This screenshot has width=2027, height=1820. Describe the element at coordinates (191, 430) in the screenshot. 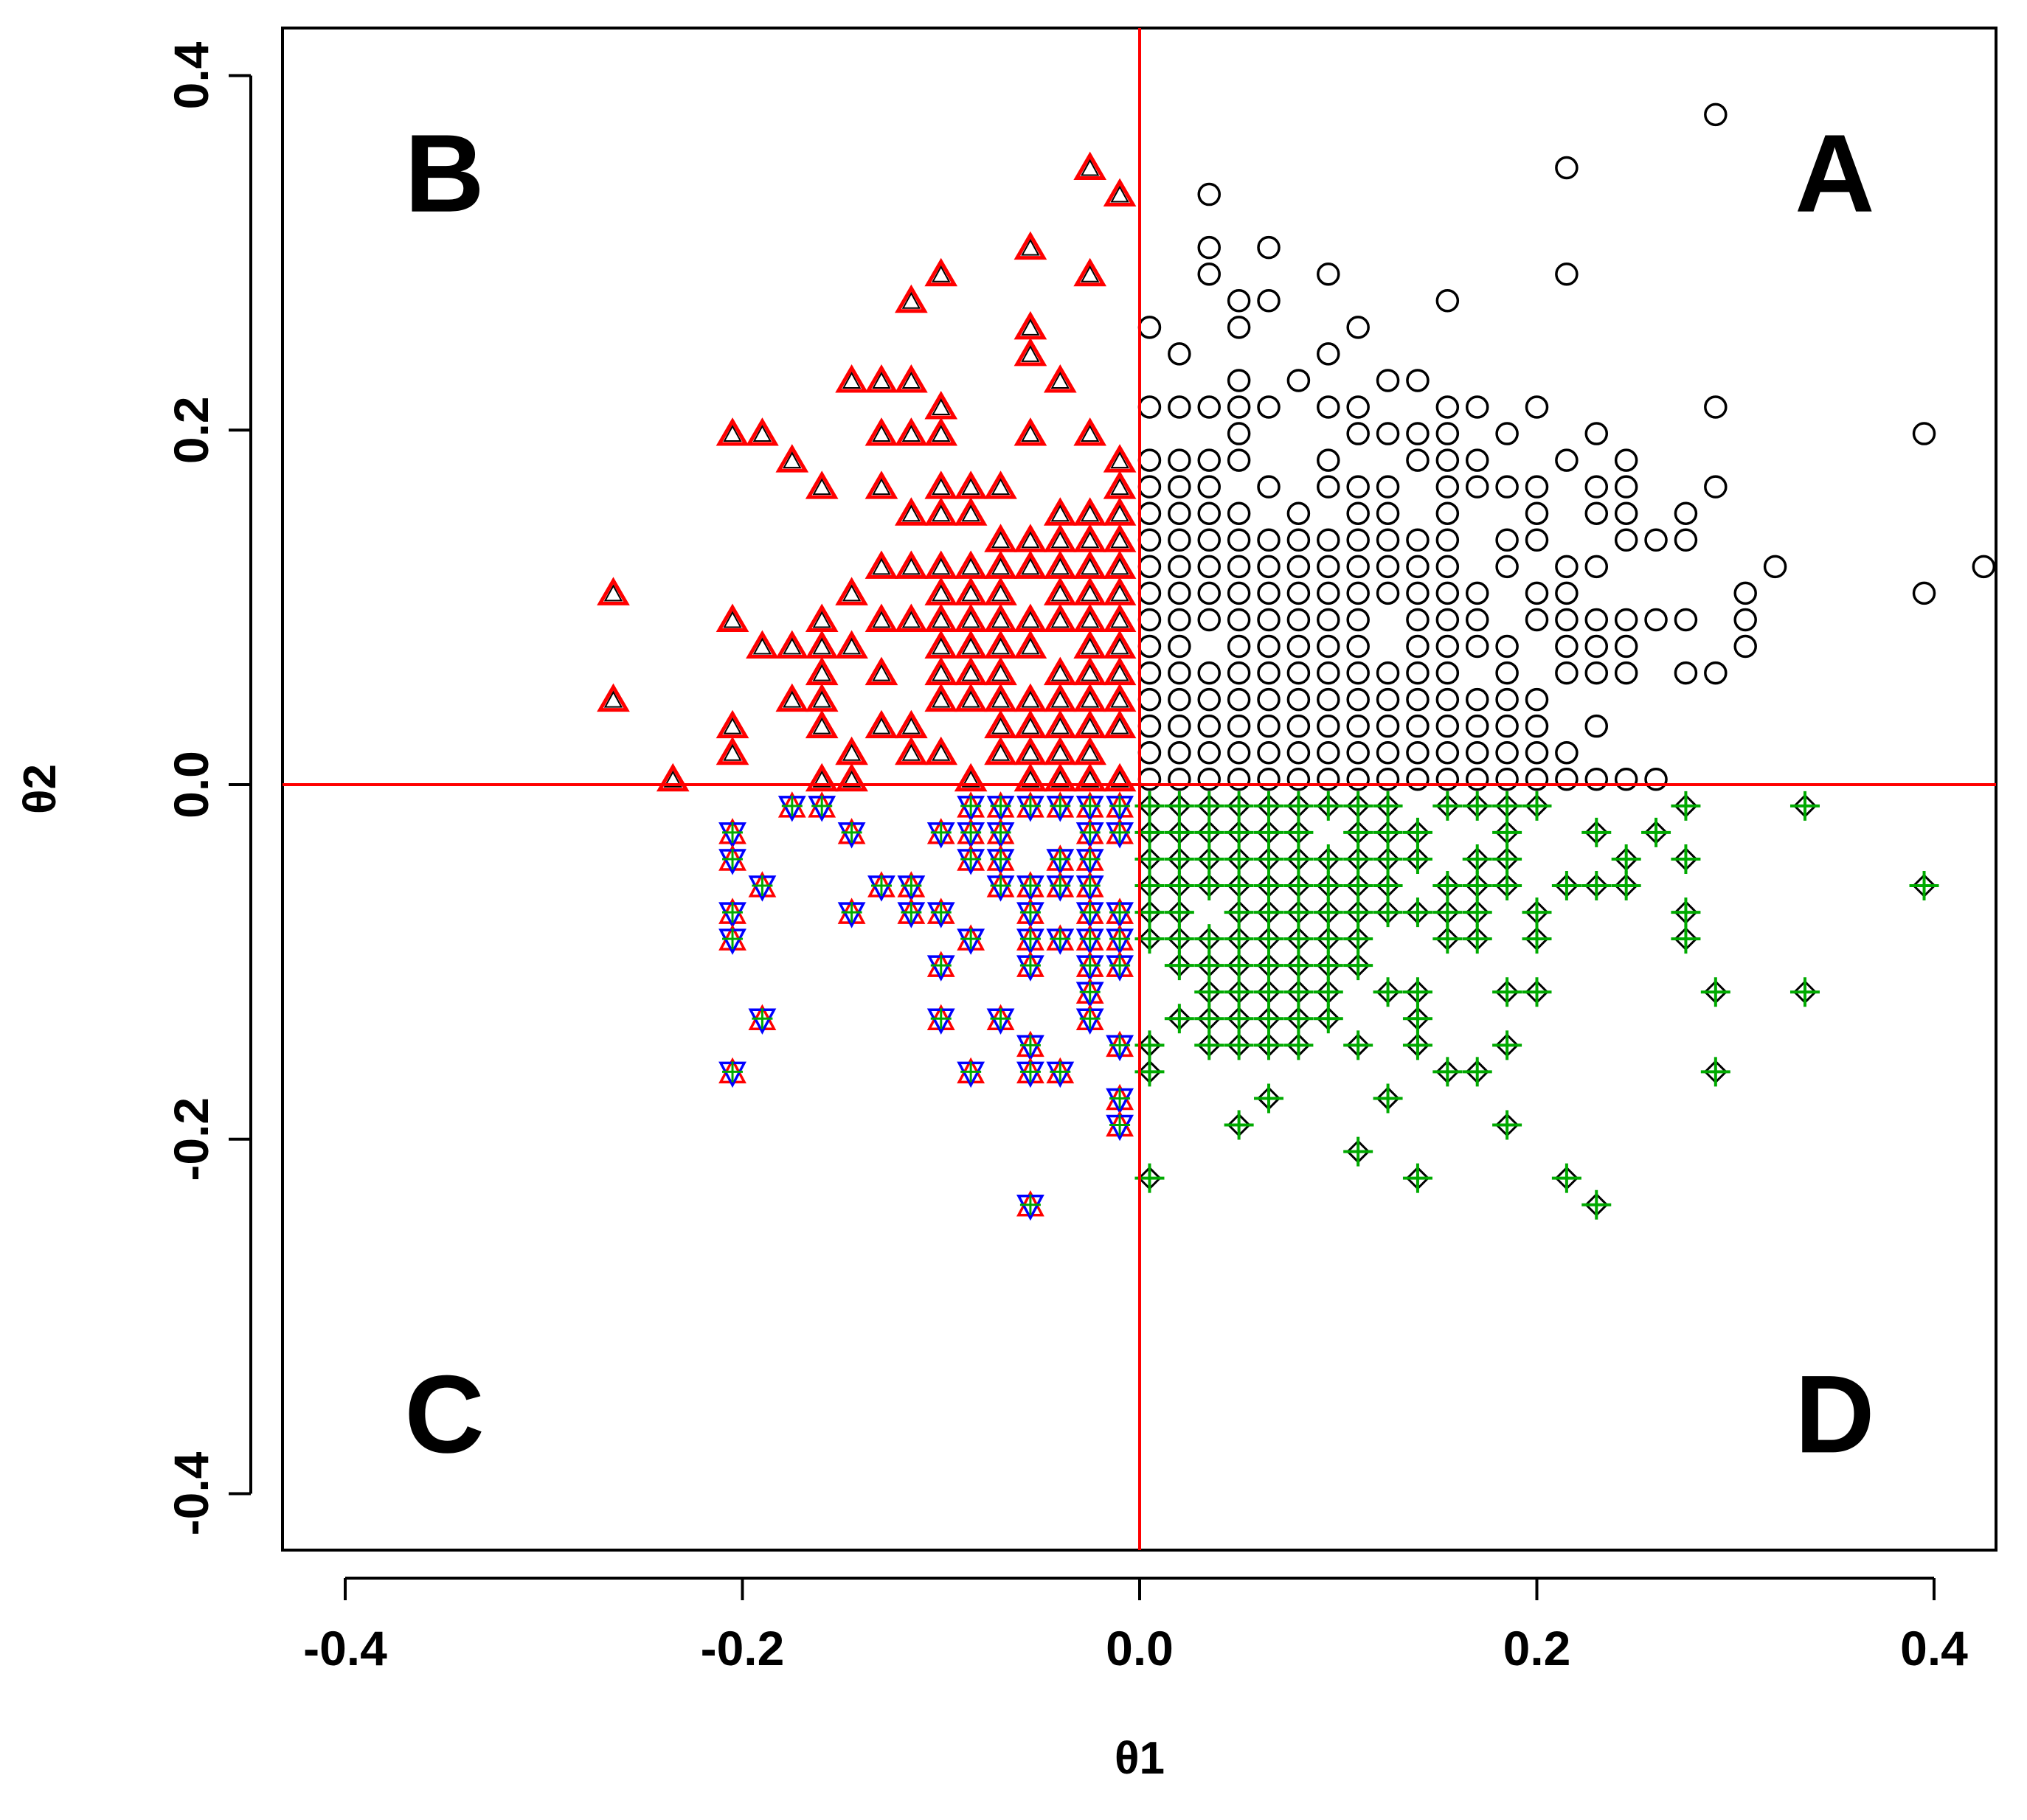

I see `y-tick-label-group: 0.2` at that location.